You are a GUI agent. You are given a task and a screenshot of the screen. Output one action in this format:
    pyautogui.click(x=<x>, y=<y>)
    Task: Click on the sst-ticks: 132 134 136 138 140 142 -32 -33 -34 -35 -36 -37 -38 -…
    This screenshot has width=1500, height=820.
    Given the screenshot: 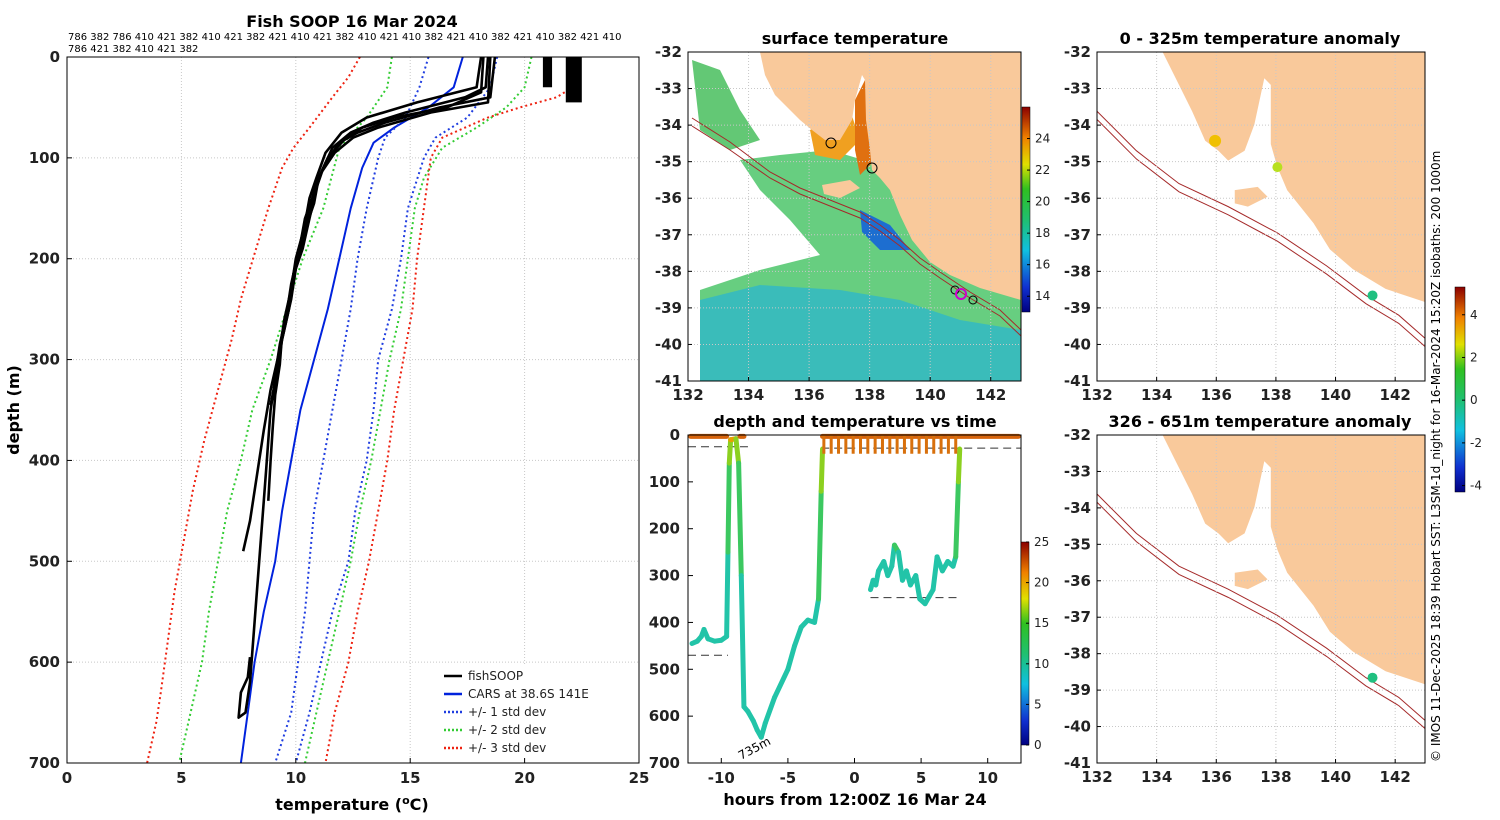 What is the action you would take?
    pyautogui.click(x=830, y=223)
    